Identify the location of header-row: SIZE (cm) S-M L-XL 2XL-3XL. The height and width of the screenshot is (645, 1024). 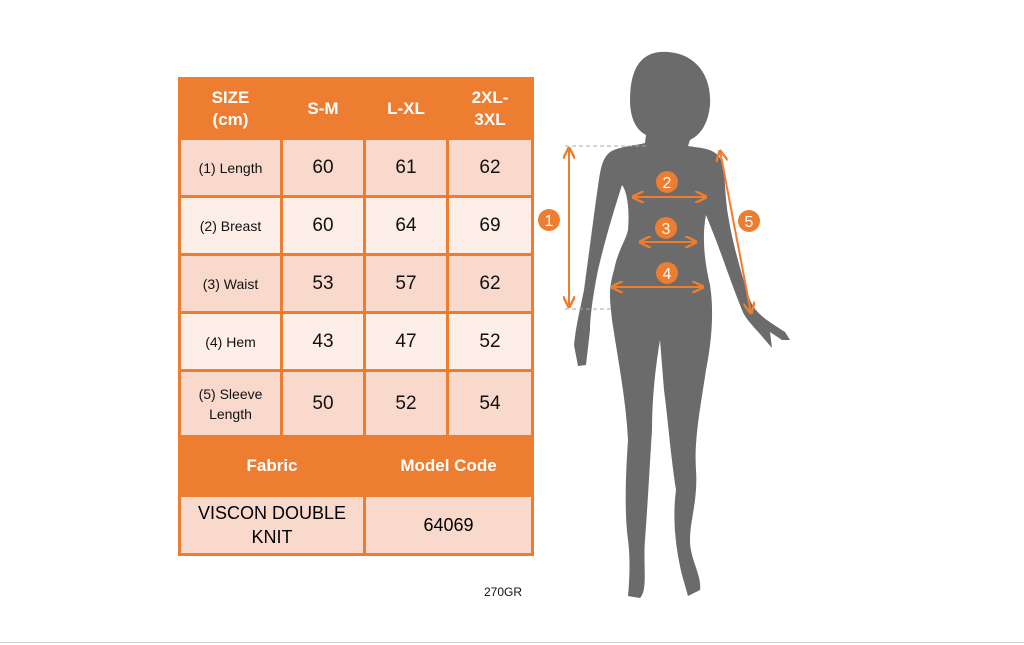
(356, 108).